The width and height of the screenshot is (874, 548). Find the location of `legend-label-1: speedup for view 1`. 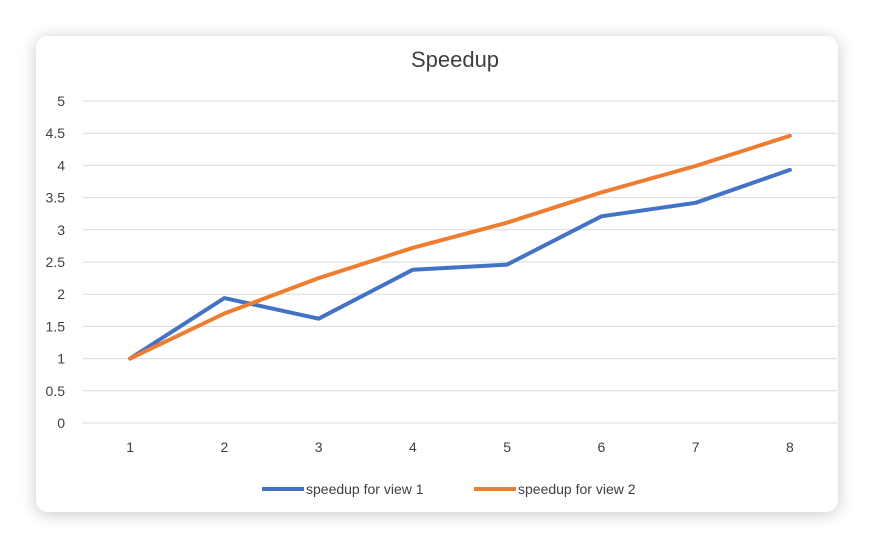

legend-label-1: speedup for view 1 is located at coordinates (365, 489).